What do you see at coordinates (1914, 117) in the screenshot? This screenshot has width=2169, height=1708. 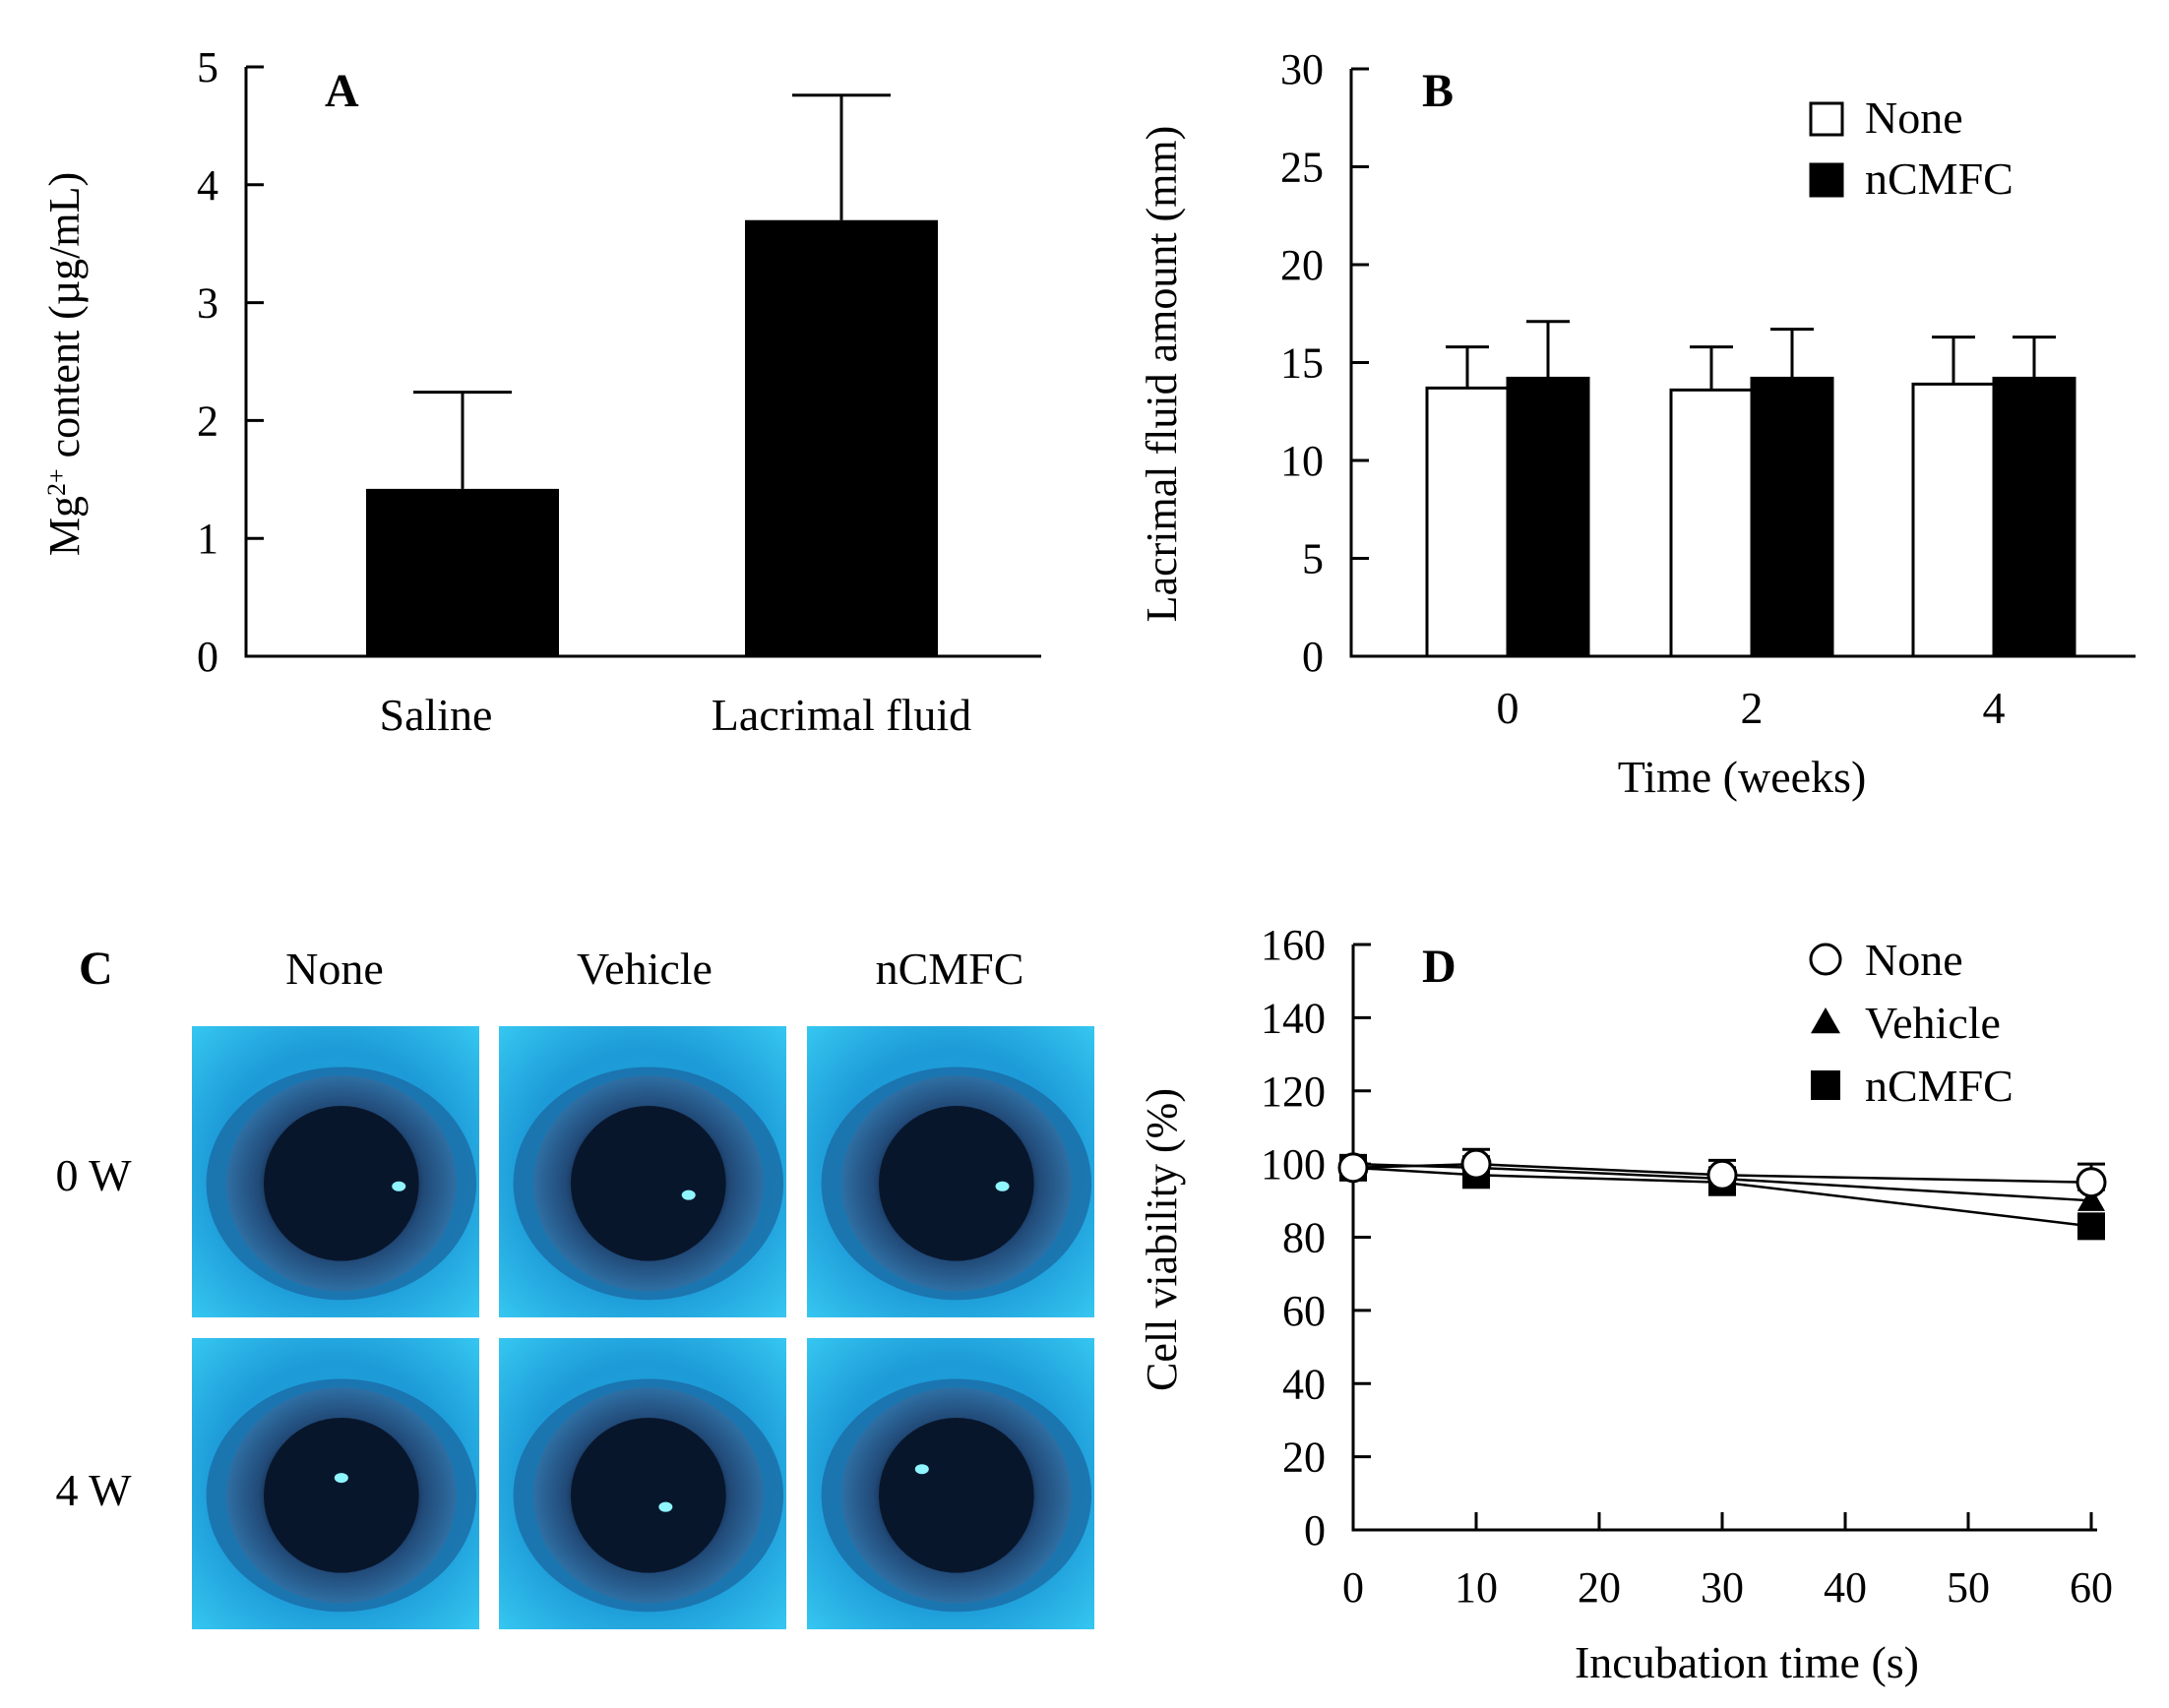 I see `panel-b-legend-label: None` at bounding box center [1914, 117].